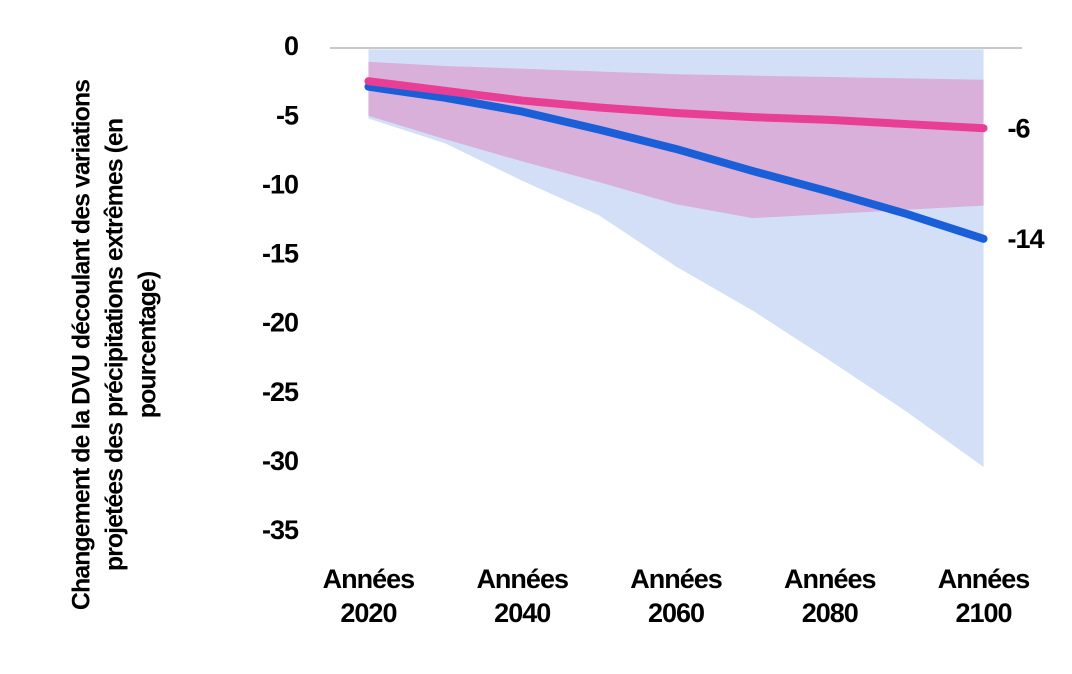  I want to click on y-tick-label: -30, so click(280, 461).